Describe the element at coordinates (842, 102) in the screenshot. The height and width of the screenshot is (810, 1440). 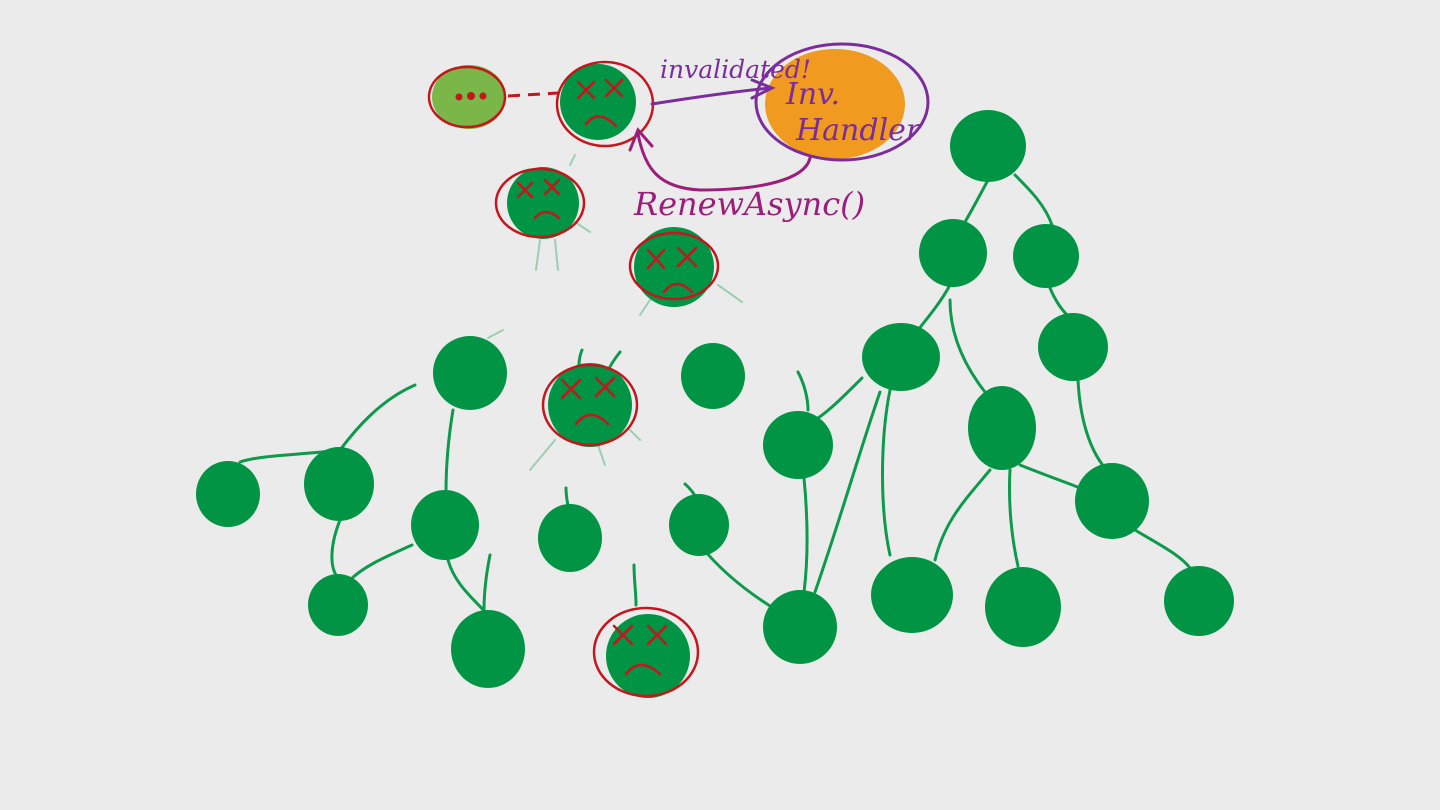
I see `invalidation-handler: Inv. Handler` at that location.